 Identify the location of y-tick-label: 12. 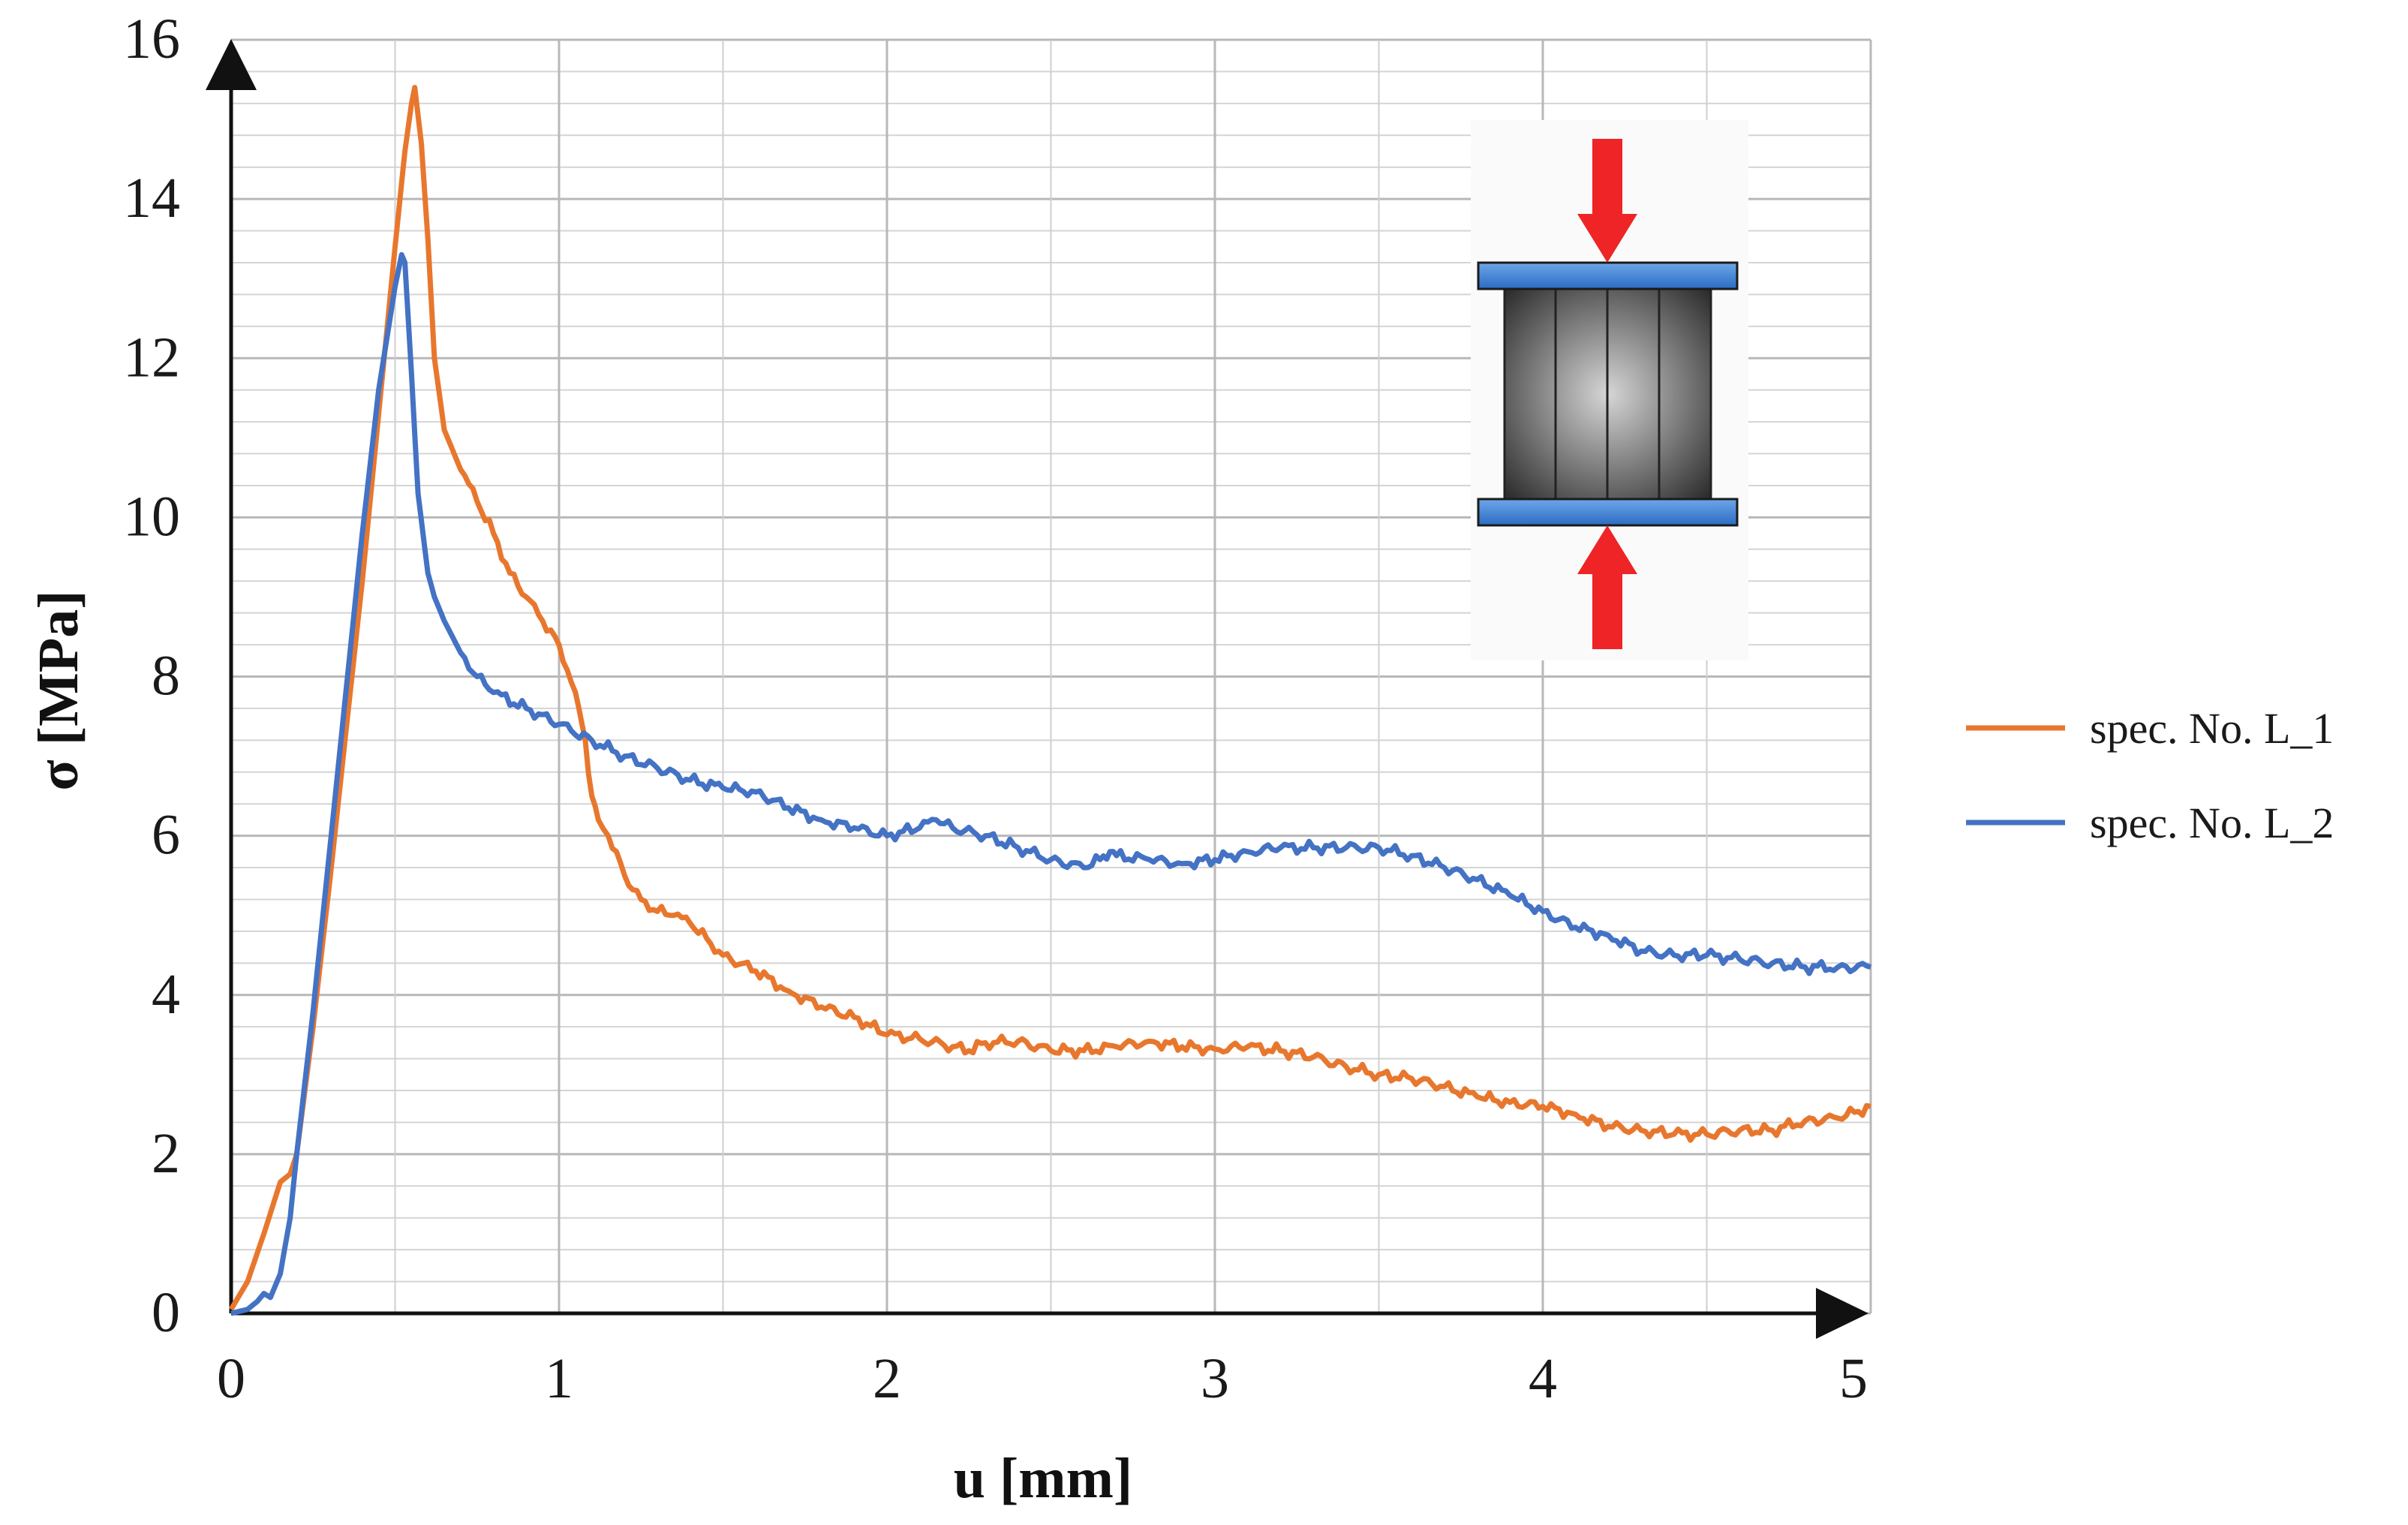
(151, 357).